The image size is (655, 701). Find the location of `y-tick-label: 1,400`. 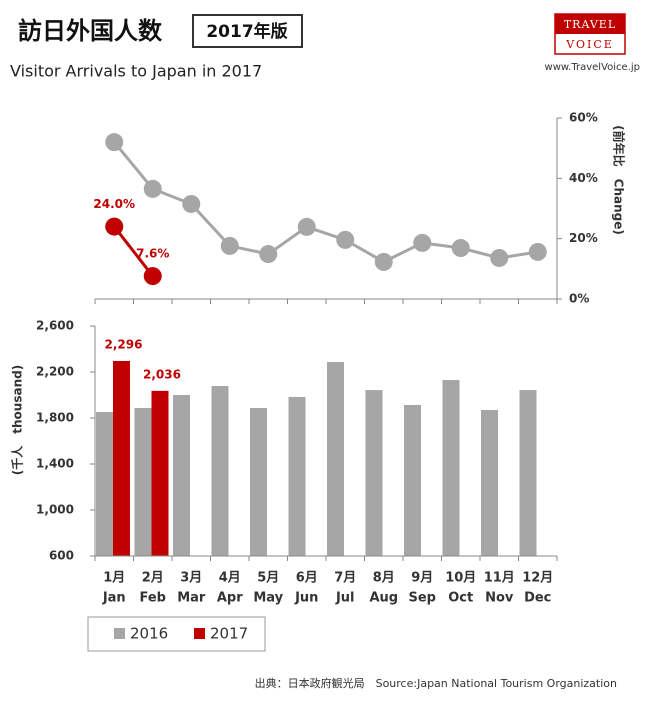

y-tick-label: 1,400 is located at coordinates (55, 464).